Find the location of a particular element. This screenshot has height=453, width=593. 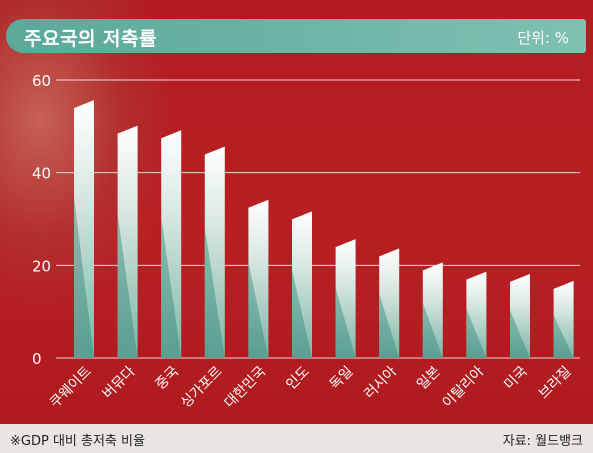

x-category-label: 브라질 is located at coordinates (555, 383).